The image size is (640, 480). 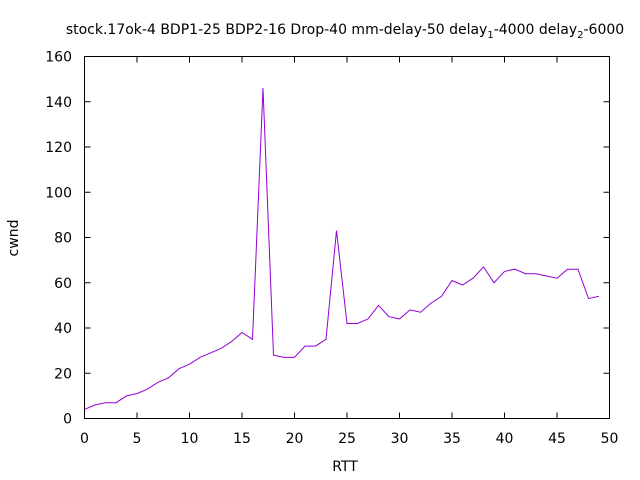 What do you see at coordinates (58, 193) in the screenshot?
I see `y-tick-label: 100` at bounding box center [58, 193].